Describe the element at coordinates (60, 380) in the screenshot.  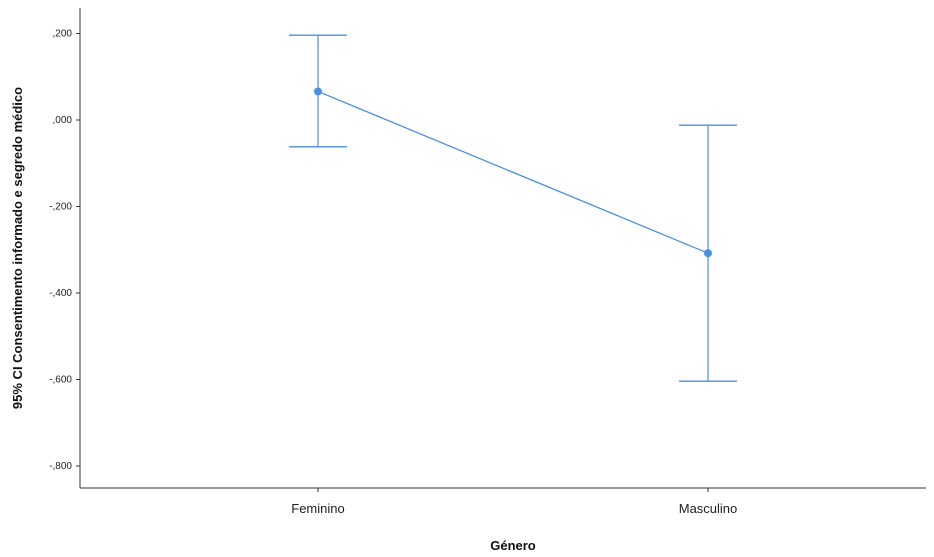
I see `y-tick-label: -,600` at that location.